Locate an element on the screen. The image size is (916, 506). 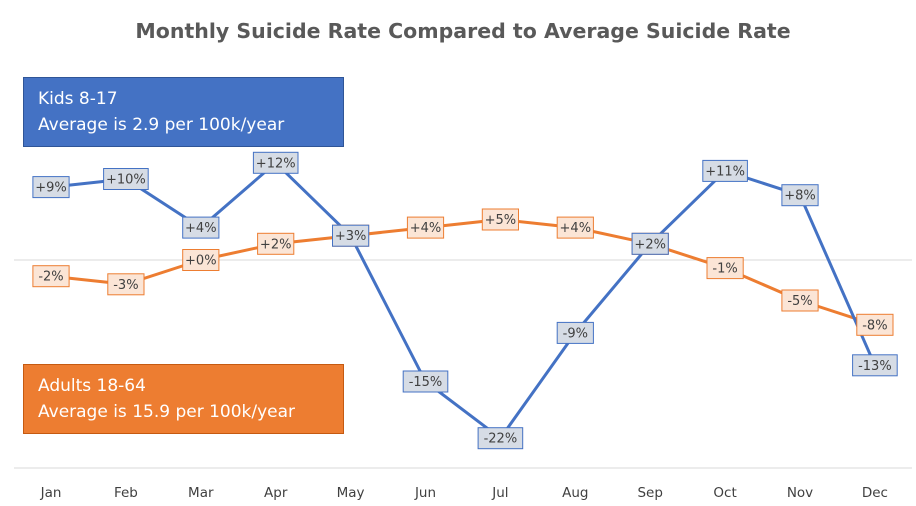
kids-label-oct: +11% is located at coordinates (725, 170).